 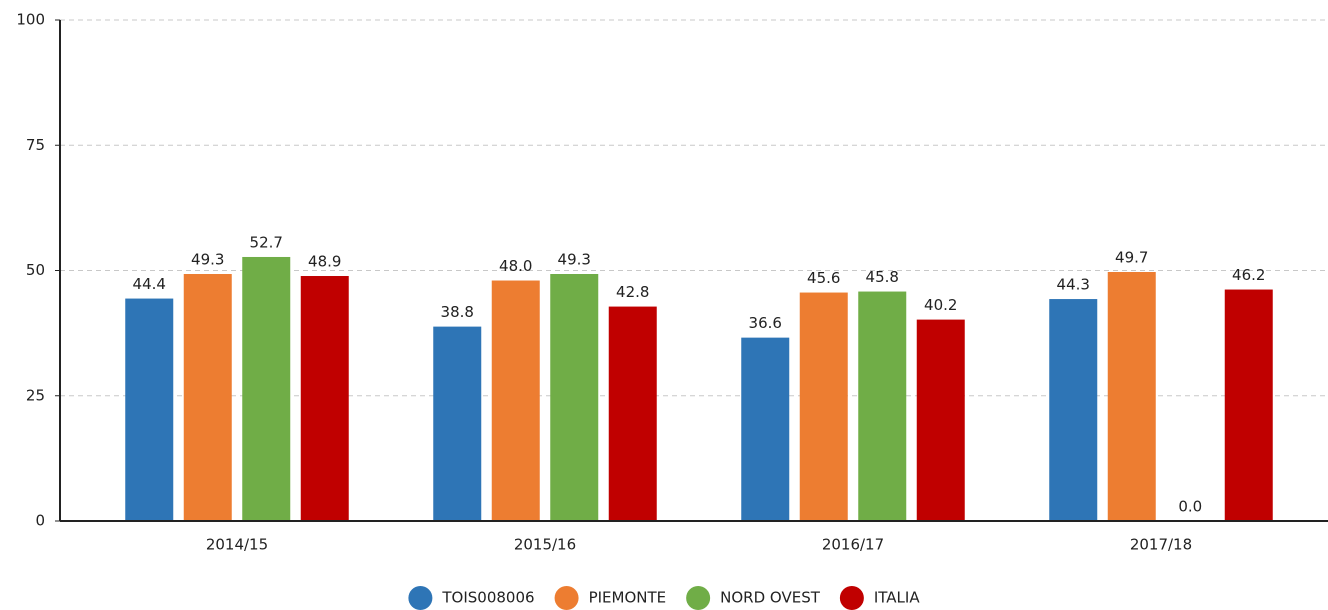 What do you see at coordinates (266, 242) in the screenshot?
I see `value-label: 52.7` at bounding box center [266, 242].